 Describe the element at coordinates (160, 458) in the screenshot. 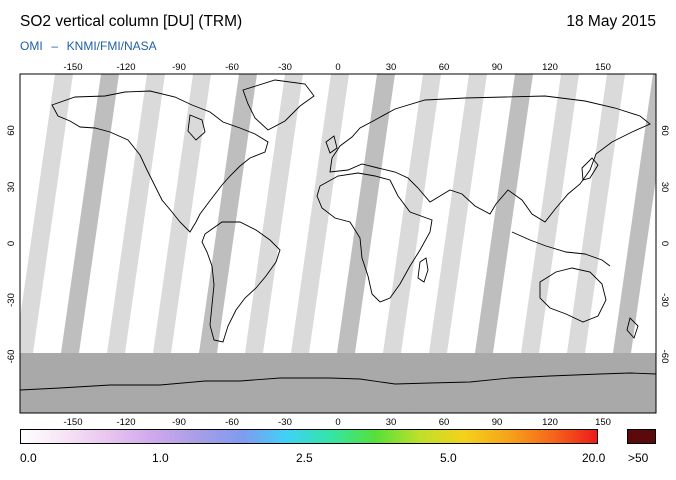

I see `colorbar-label-1: 1.0` at that location.